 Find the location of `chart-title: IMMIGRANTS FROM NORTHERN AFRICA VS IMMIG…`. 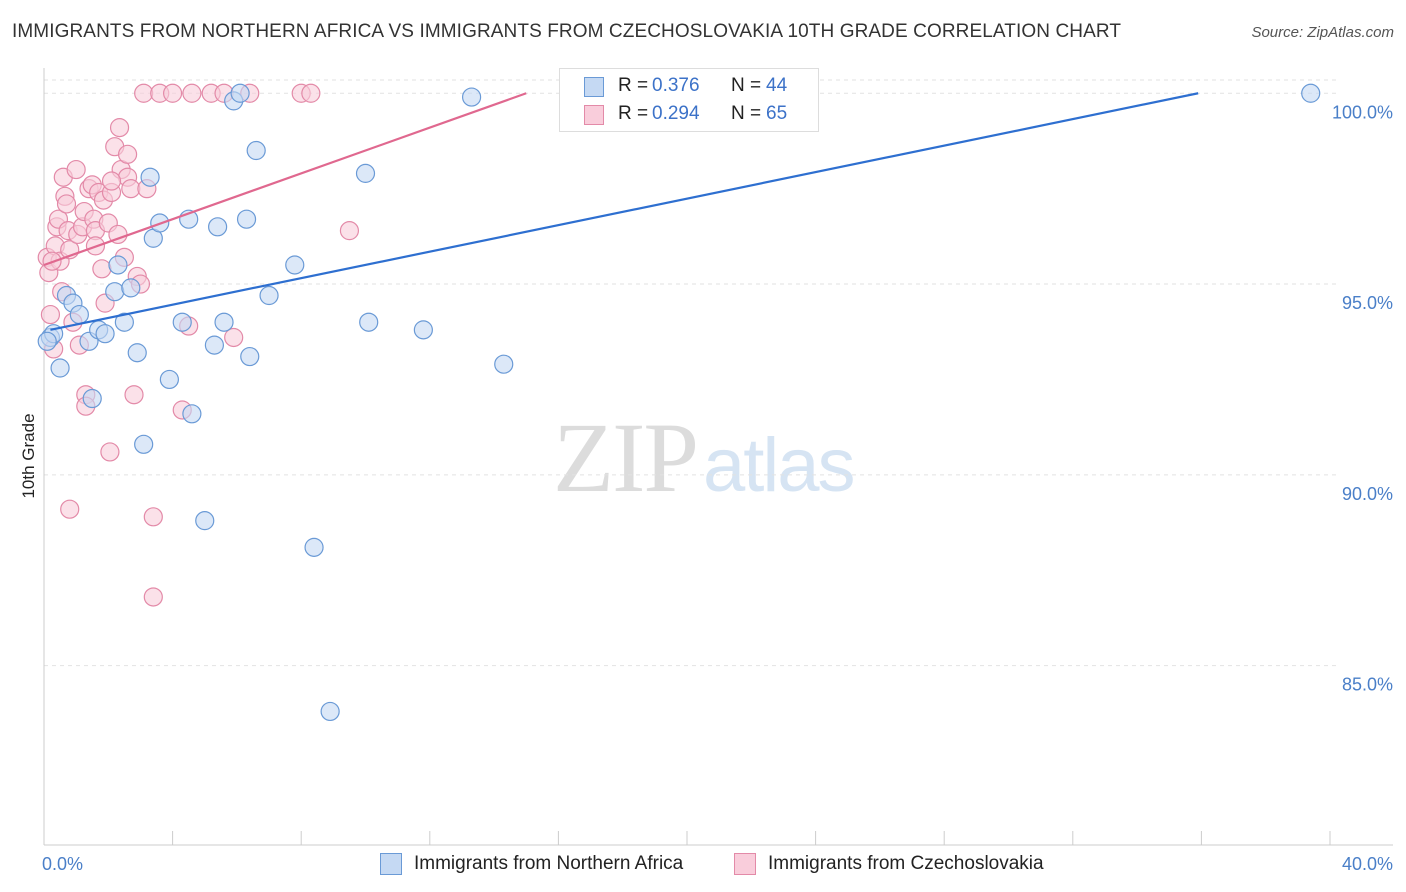

chart-title: IMMIGRANTS FROM NORTHERN AFRICA VS IMMIG… is located at coordinates (567, 31).